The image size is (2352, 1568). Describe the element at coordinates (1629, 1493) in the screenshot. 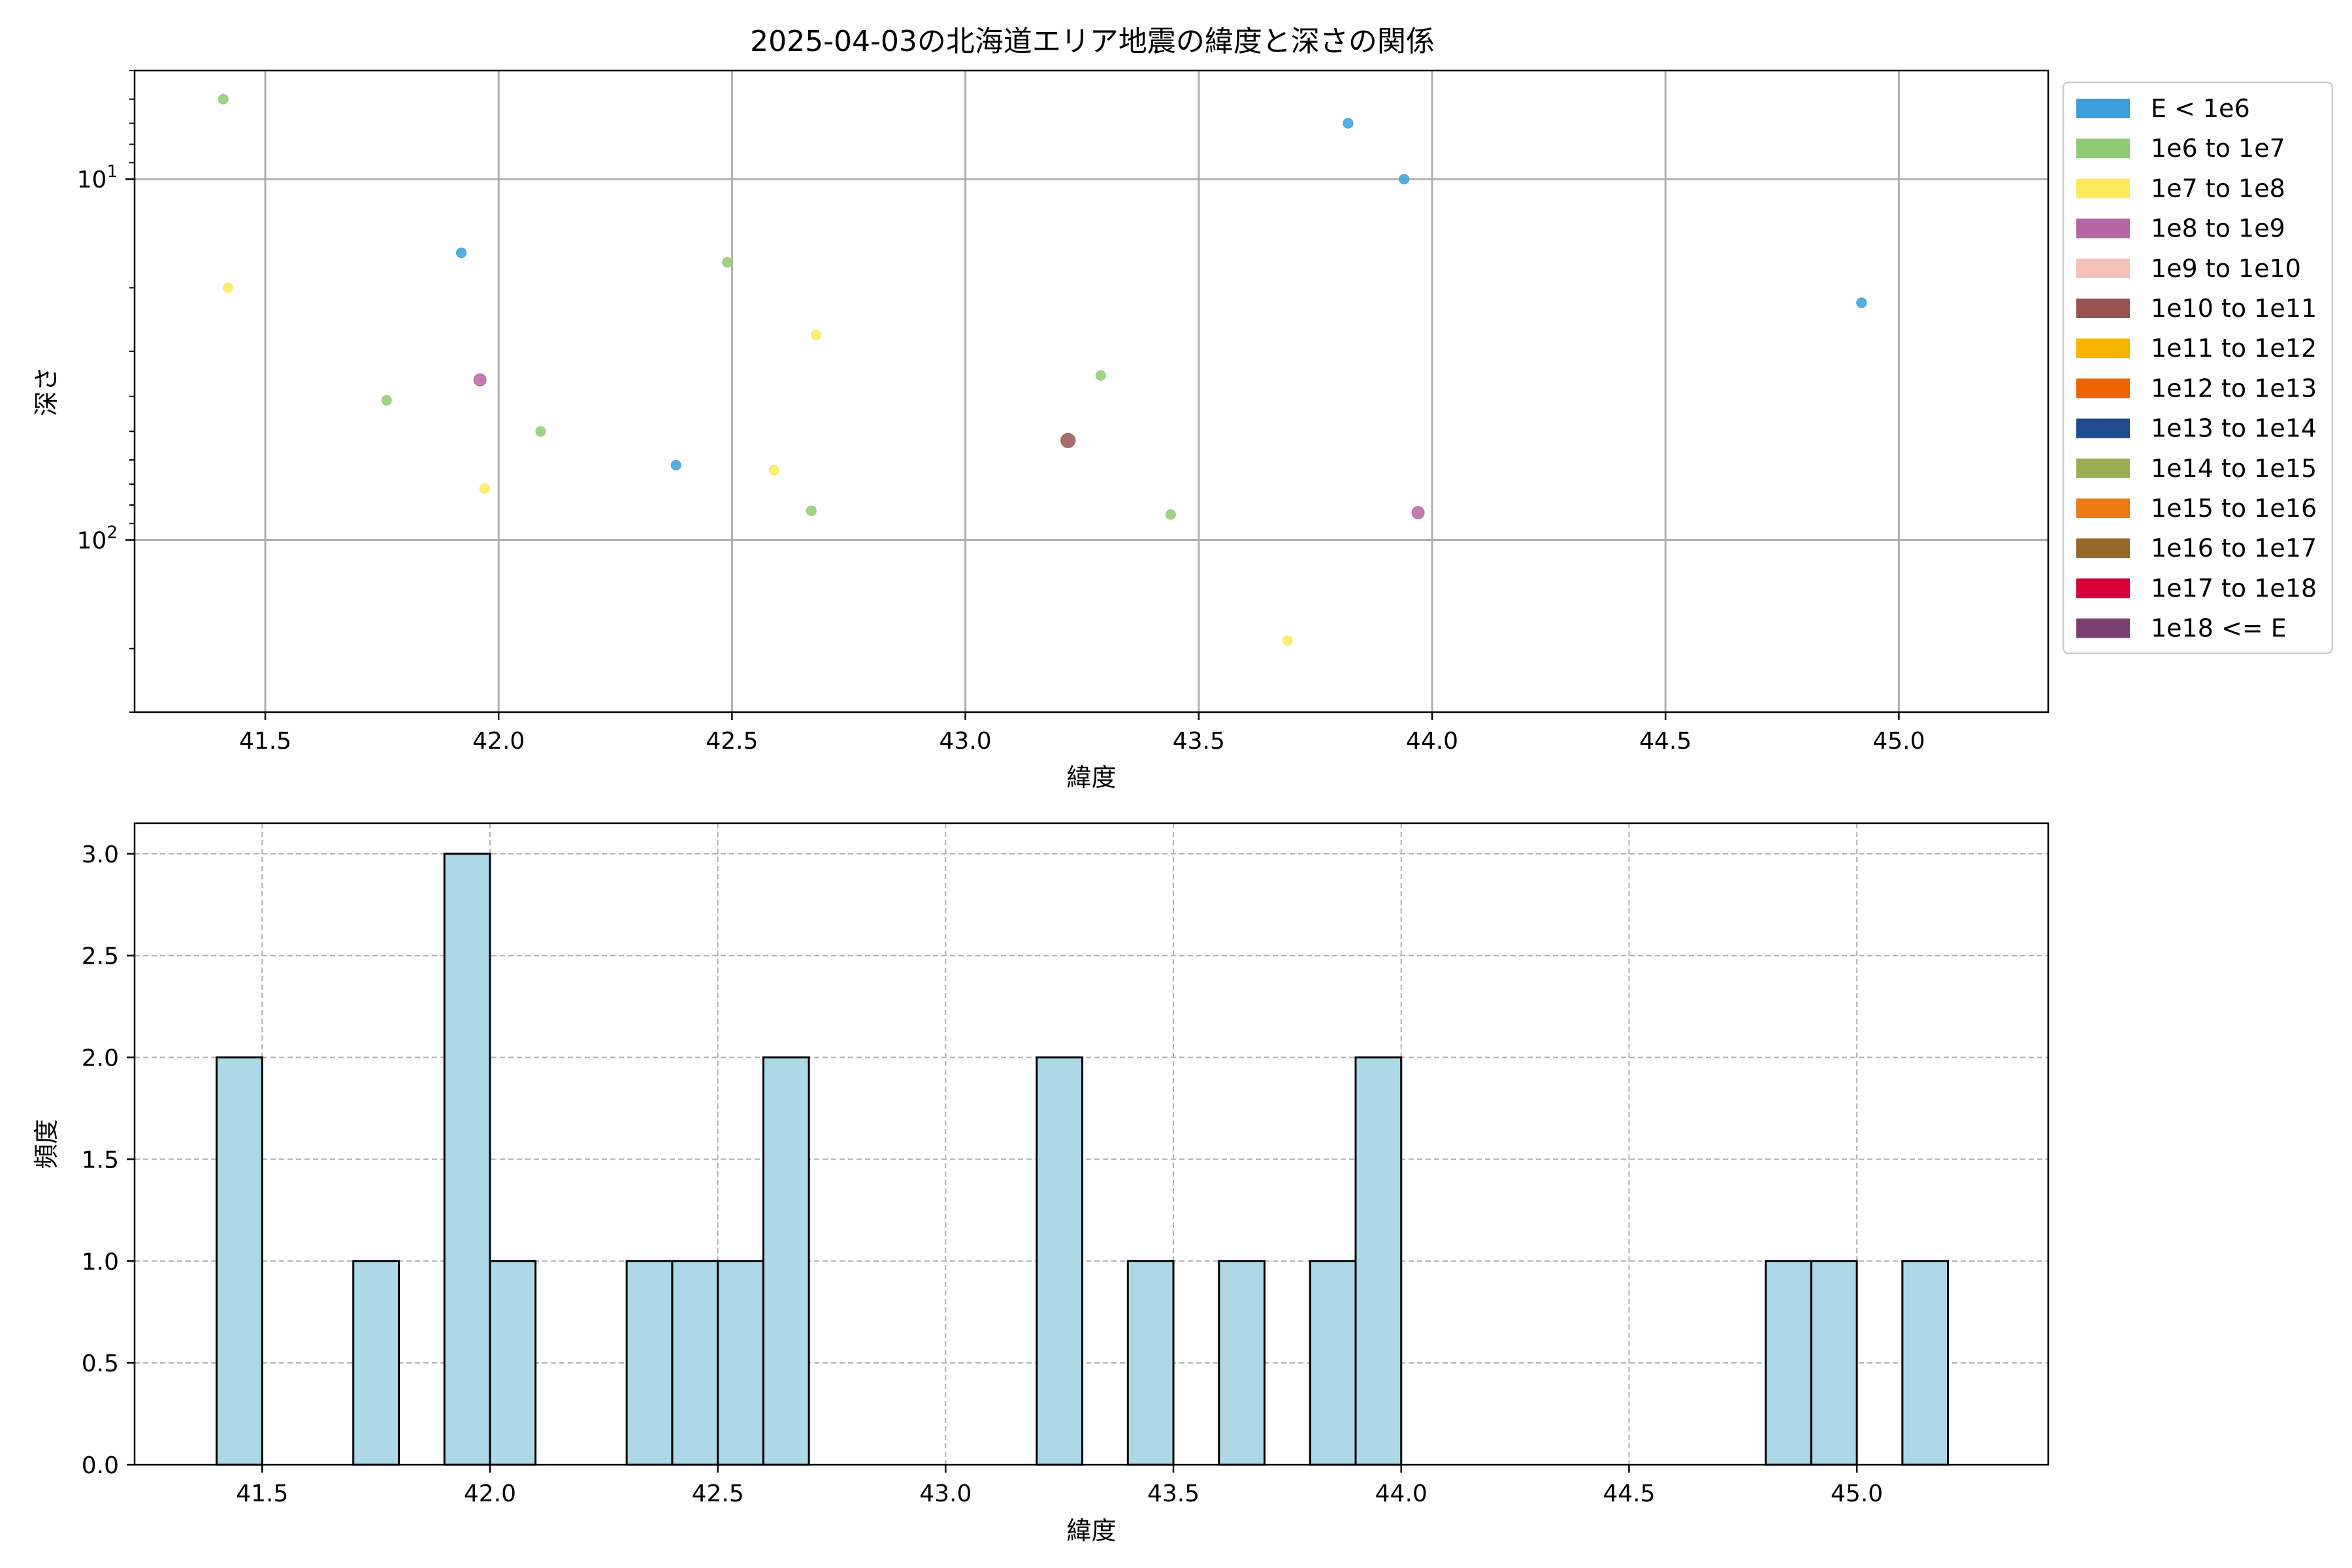

I see `histogram-x-tick-label: 44.5` at that location.